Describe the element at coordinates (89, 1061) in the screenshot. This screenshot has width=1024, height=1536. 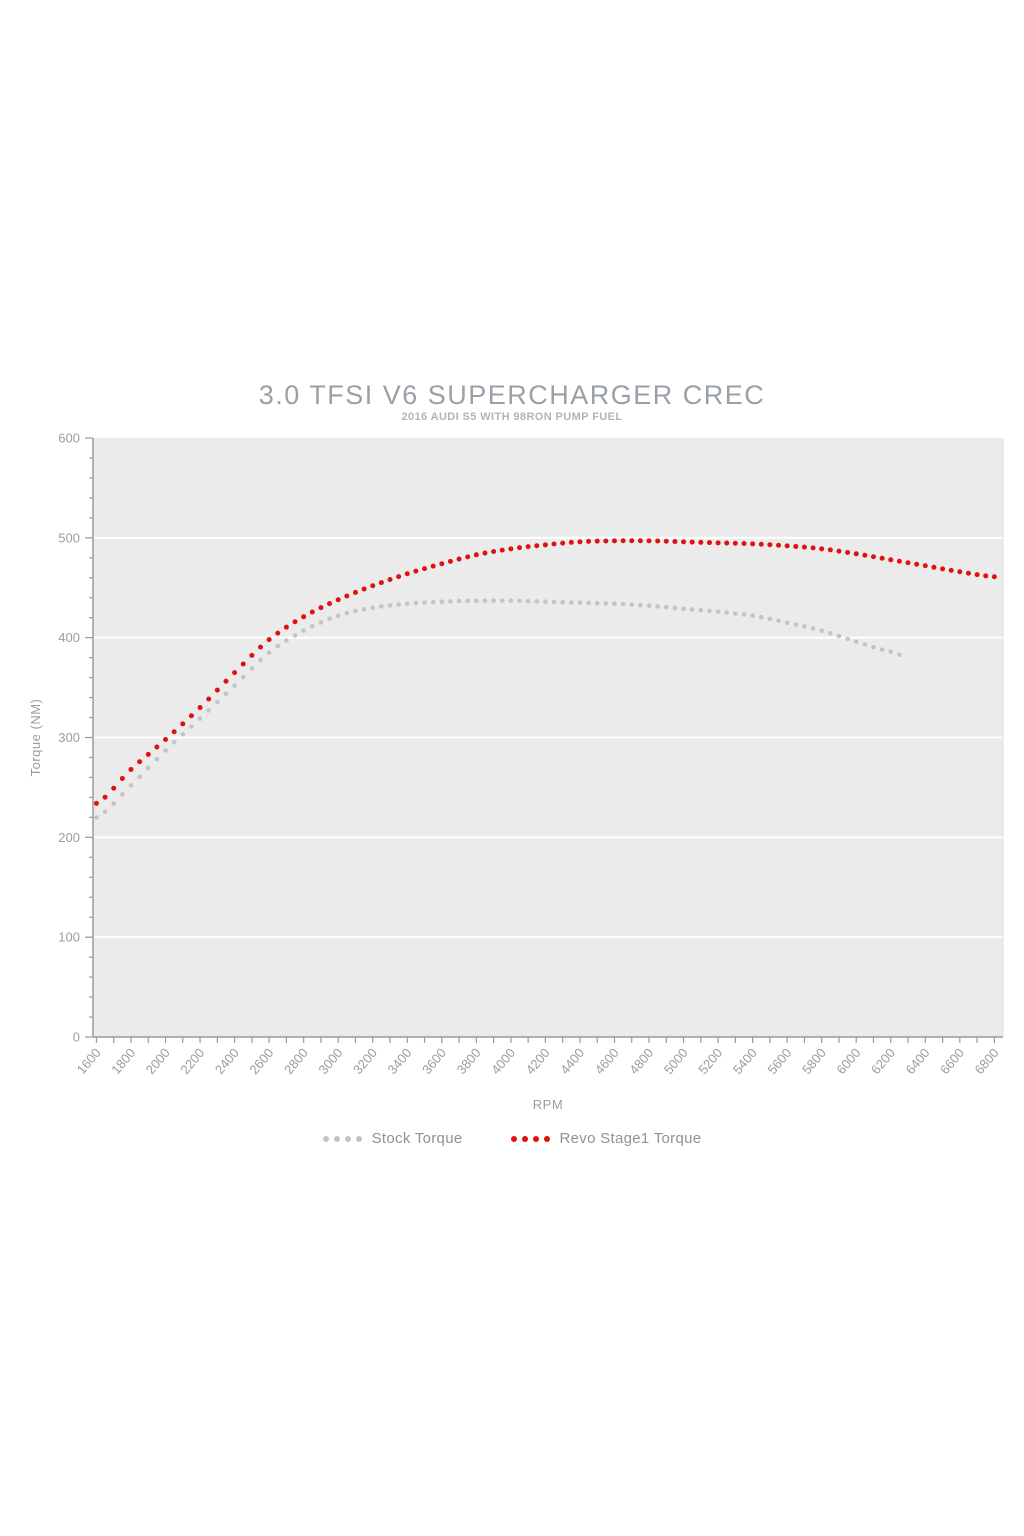
I see `x-tick-label-1600: 1600` at that location.